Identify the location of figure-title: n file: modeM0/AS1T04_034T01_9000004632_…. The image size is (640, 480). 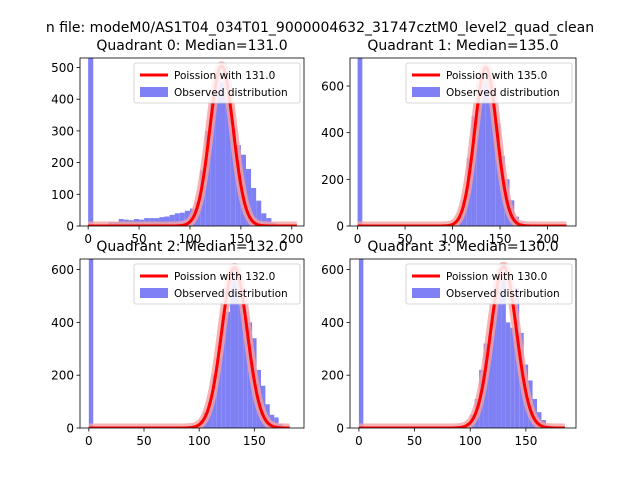
(320, 28).